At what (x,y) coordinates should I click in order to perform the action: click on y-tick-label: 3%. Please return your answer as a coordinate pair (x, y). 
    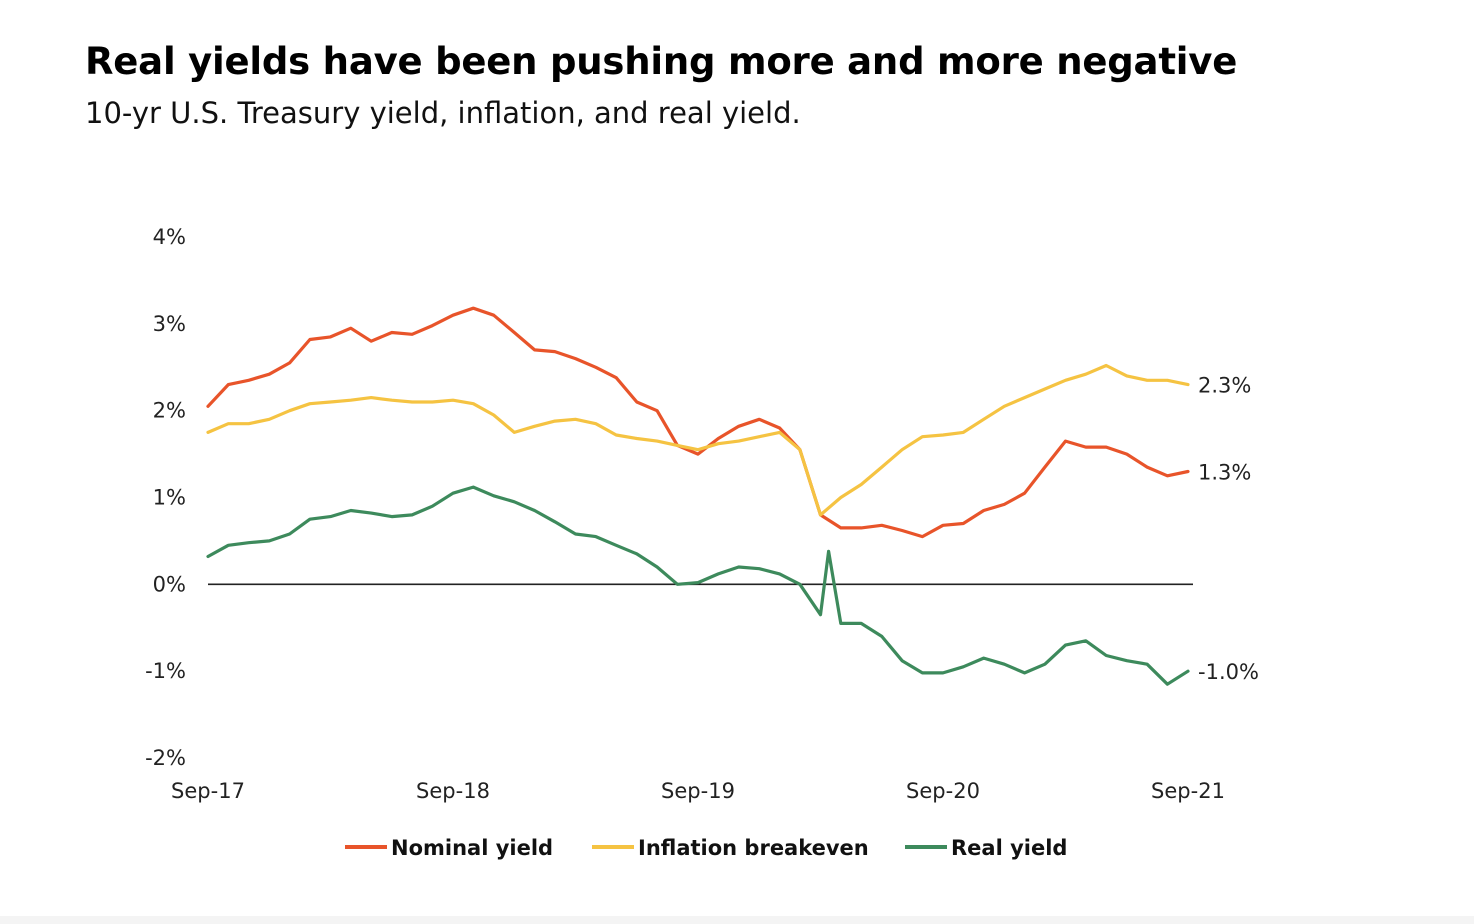
    Looking at the image, I should click on (169, 324).